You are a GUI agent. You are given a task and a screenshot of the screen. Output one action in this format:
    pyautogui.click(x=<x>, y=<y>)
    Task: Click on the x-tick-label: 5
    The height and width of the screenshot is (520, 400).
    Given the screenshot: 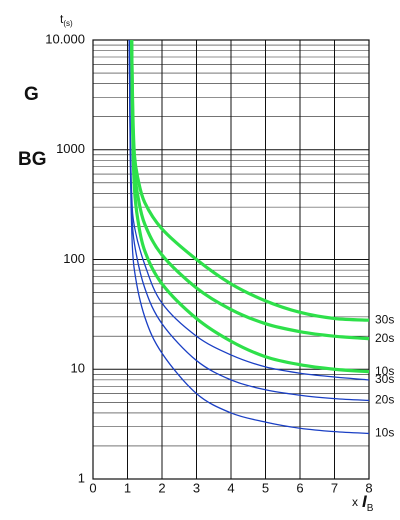 What is the action you would take?
    pyautogui.click(x=265, y=487)
    